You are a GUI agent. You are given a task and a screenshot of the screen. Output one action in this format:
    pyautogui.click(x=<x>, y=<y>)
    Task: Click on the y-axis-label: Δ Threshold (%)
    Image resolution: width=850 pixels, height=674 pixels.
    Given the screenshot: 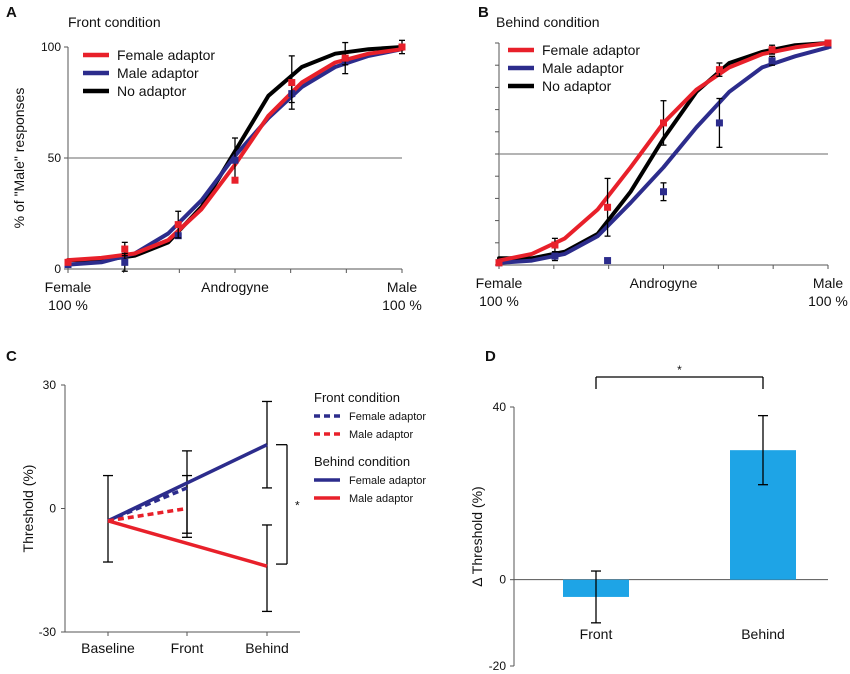 What is the action you would take?
    pyautogui.click(x=477, y=536)
    